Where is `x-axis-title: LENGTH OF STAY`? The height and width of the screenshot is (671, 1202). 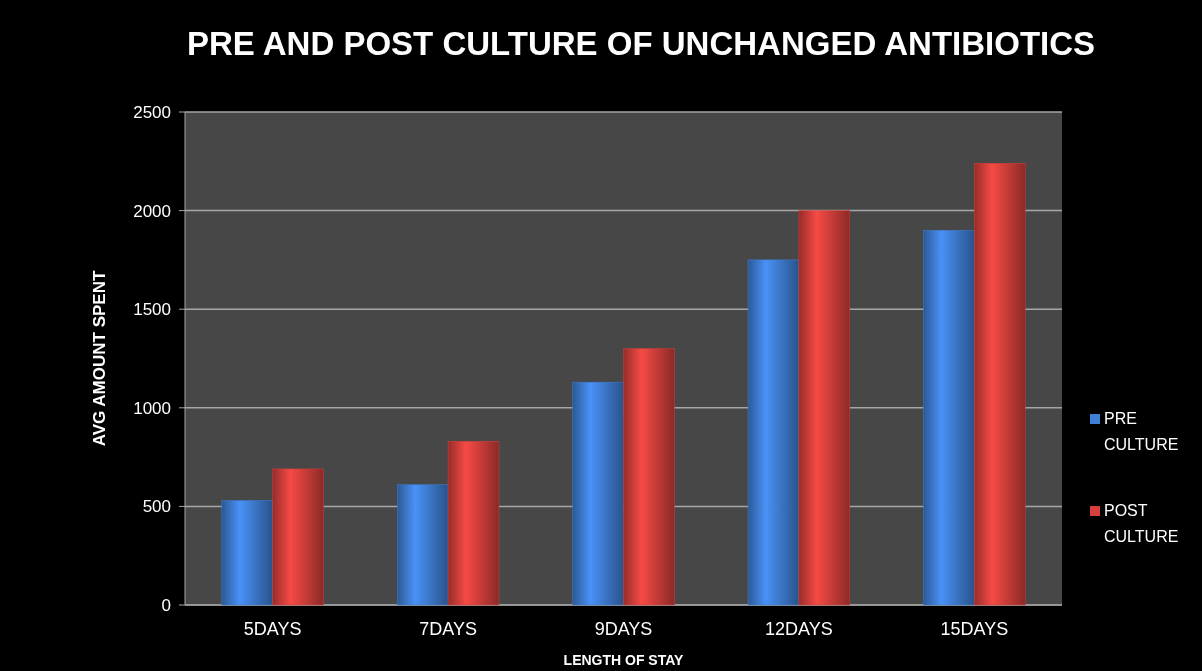 x-axis-title: LENGTH OF STAY is located at coordinates (624, 660).